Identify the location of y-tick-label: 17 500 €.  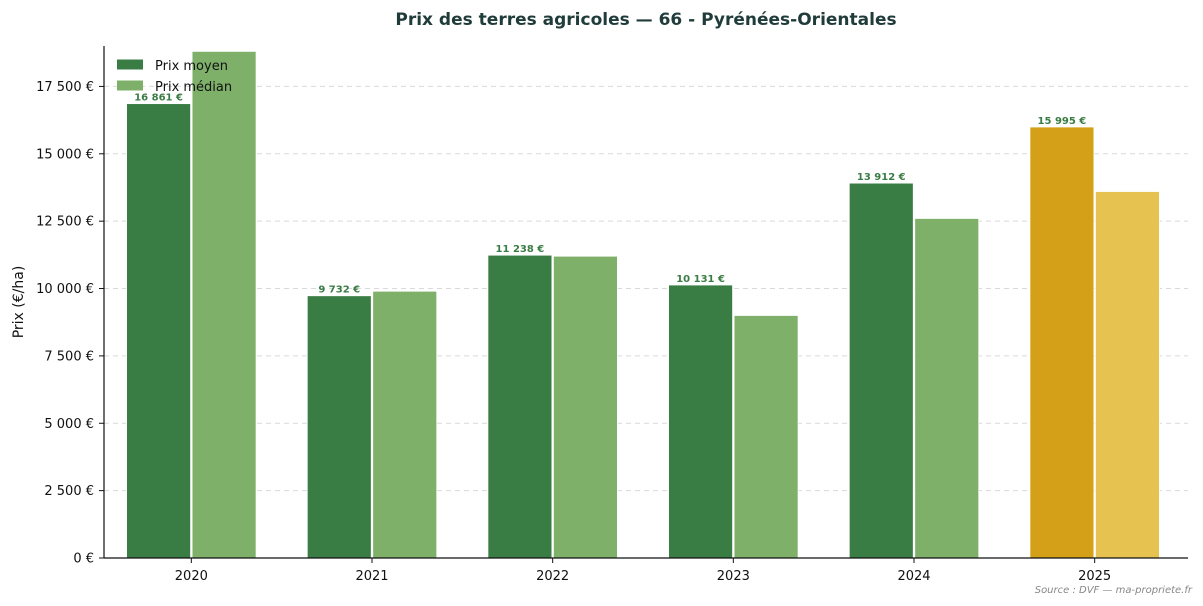
(65, 87).